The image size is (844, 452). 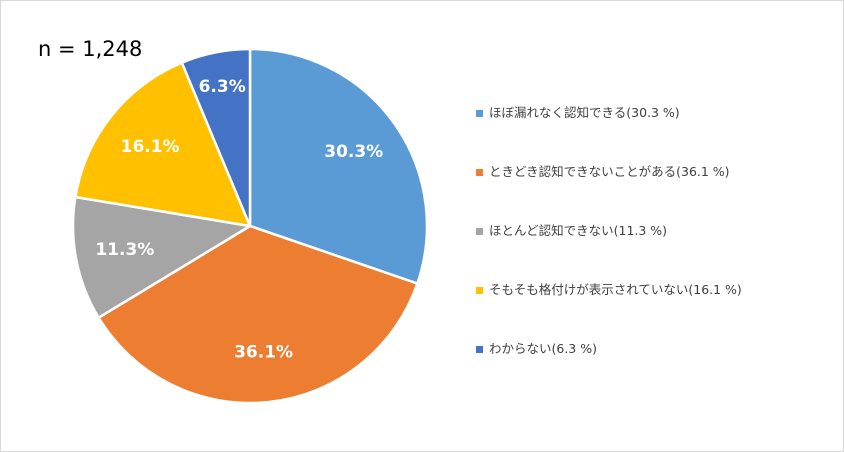 I want to click on slice-data-label: 6.3%, so click(x=222, y=87).